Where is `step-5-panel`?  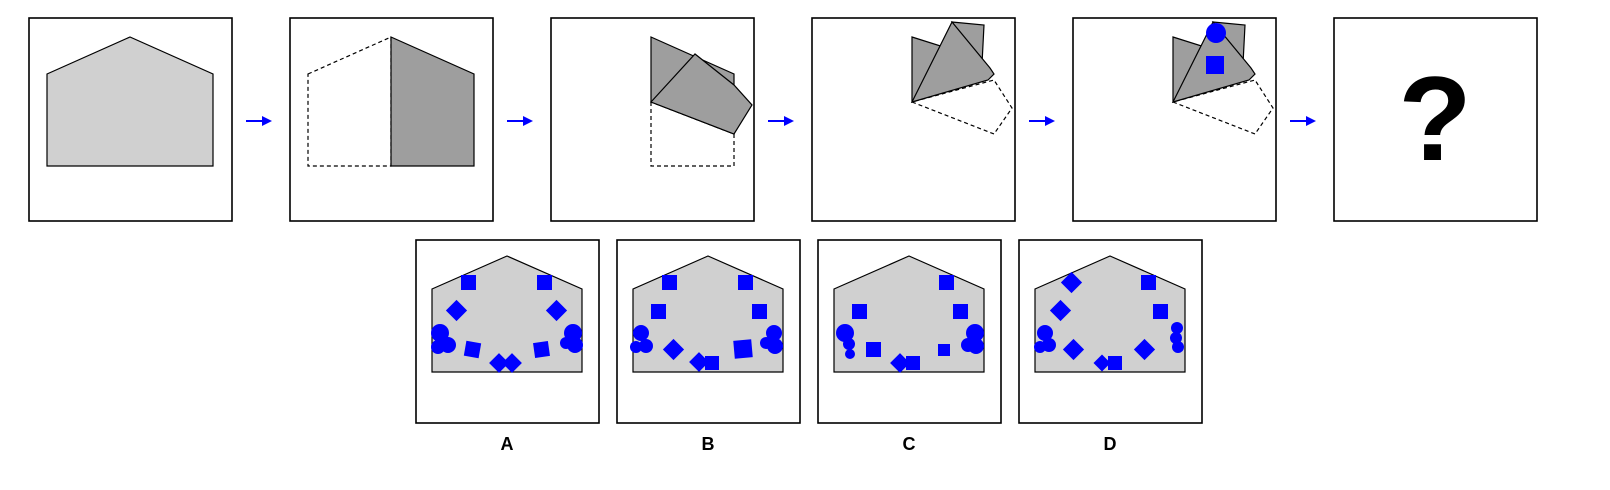 step-5-panel is located at coordinates (1174, 119).